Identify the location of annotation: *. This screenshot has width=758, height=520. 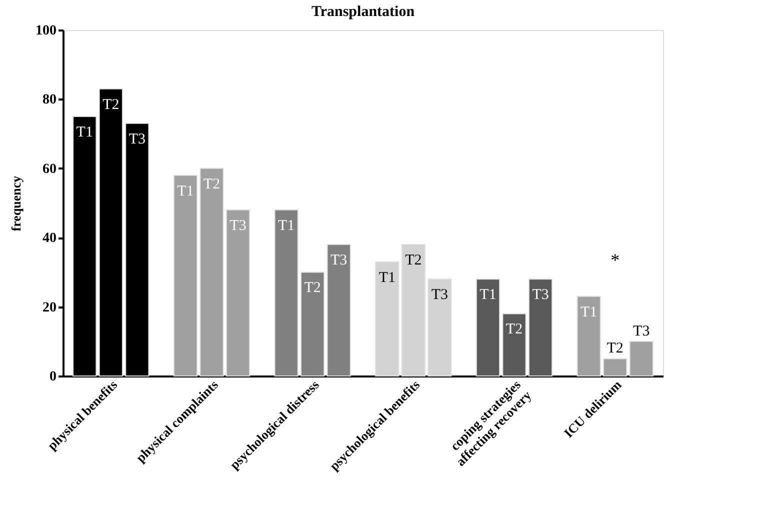
(615, 260).